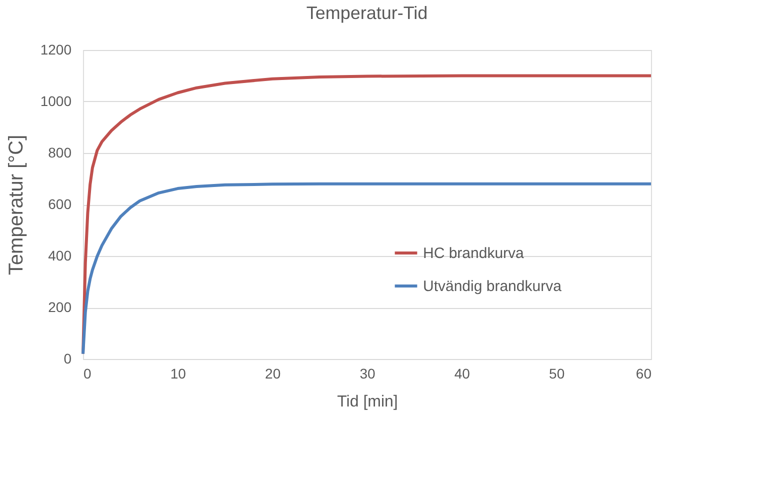  Describe the element at coordinates (273, 374) in the screenshot. I see `x-tick-label: 20` at that location.